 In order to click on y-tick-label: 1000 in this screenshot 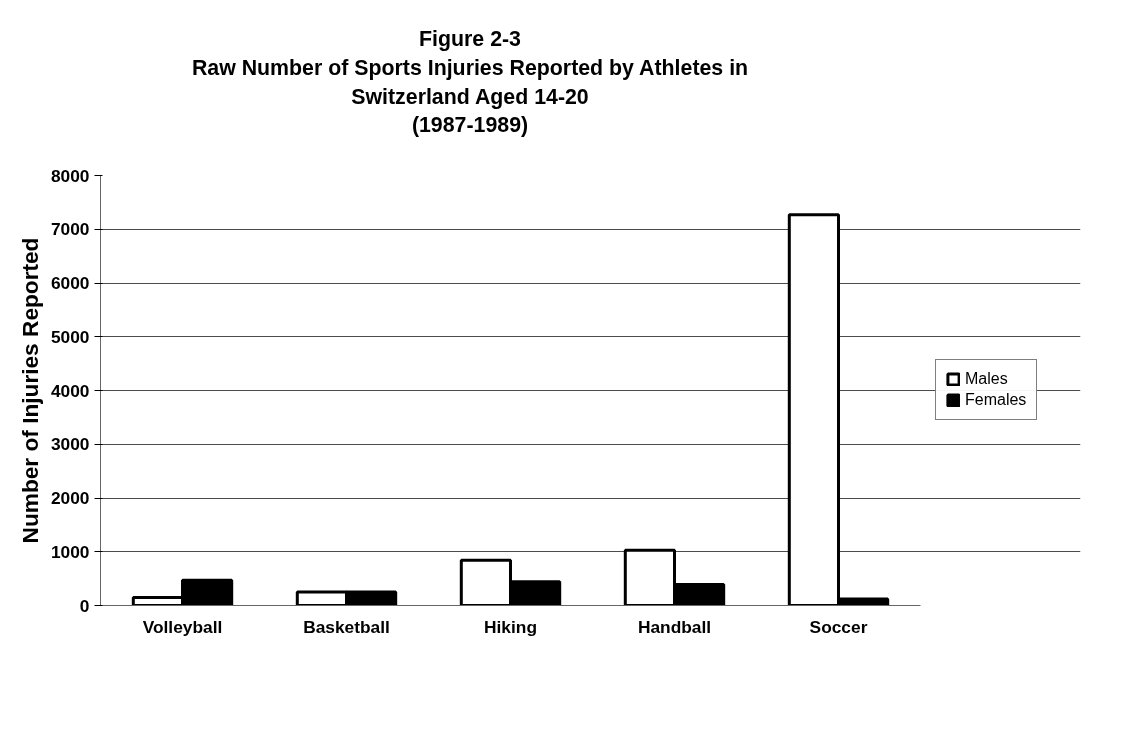, I will do `click(70, 551)`.